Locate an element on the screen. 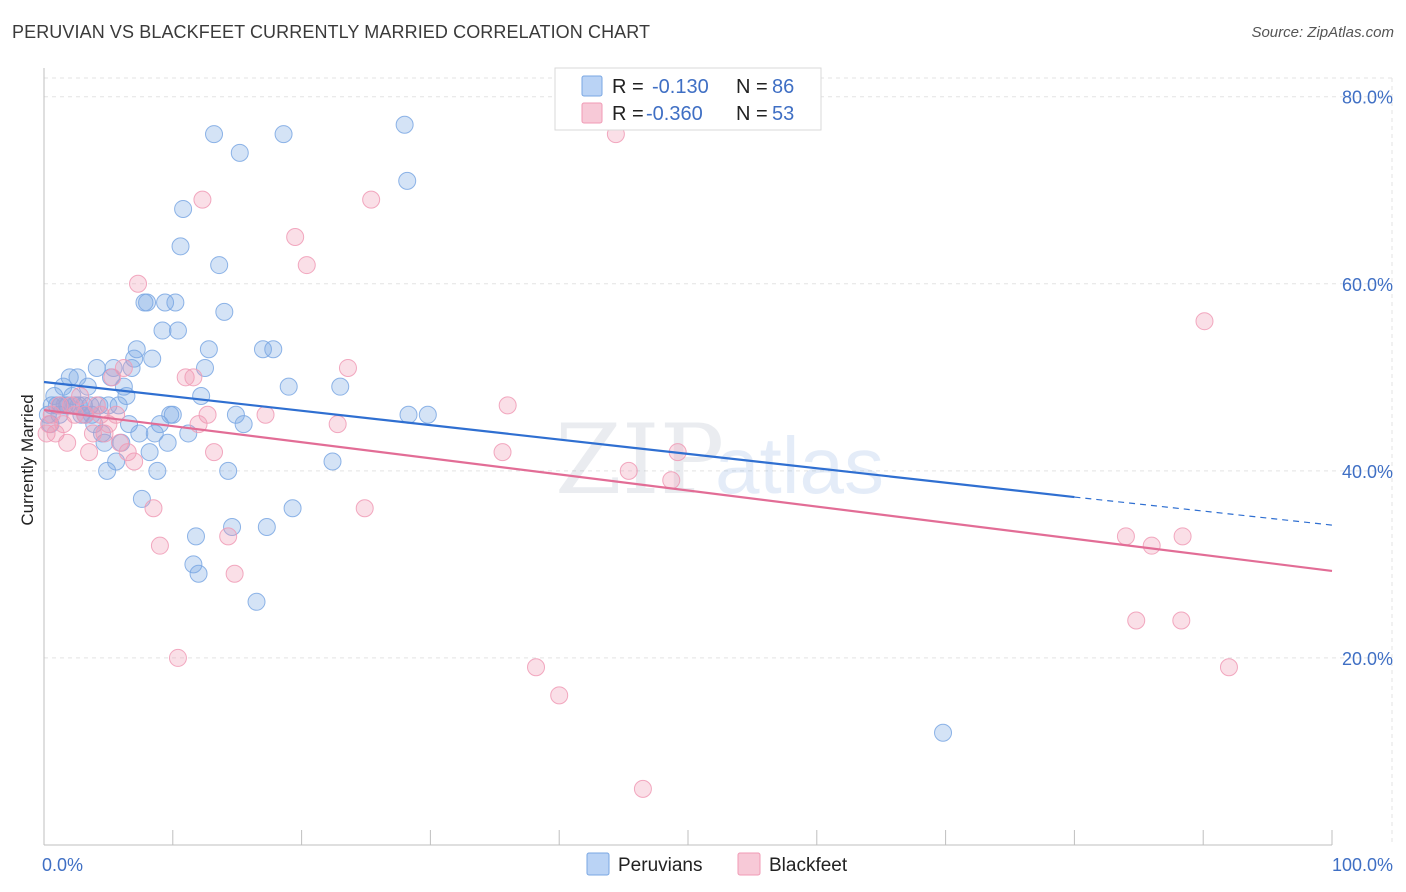  bottom-legend-blackfeet-swatch is located at coordinates (749, 864).